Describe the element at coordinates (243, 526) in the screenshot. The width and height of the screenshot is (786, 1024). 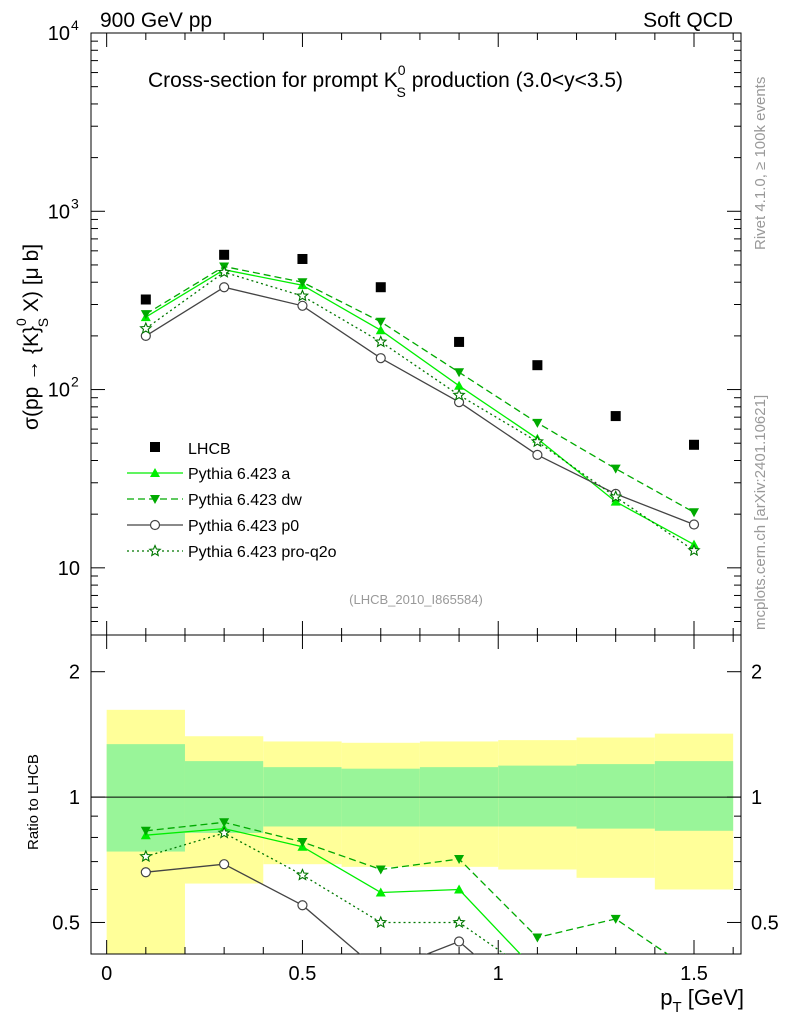
I see `legend-label: Pythia 6.423 p0` at that location.